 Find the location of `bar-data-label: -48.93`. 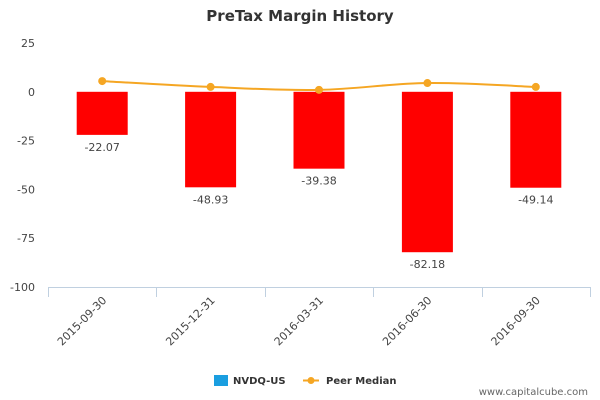

bar-data-label: -48.93 is located at coordinates (210, 199).